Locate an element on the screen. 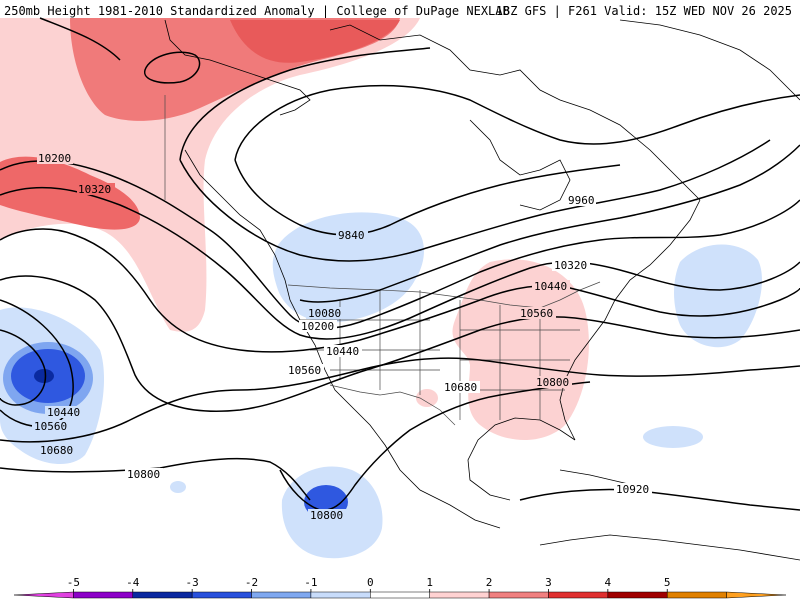 The image size is (800, 600). anomaly-extreme-negative-pacific is located at coordinates (44, 376).